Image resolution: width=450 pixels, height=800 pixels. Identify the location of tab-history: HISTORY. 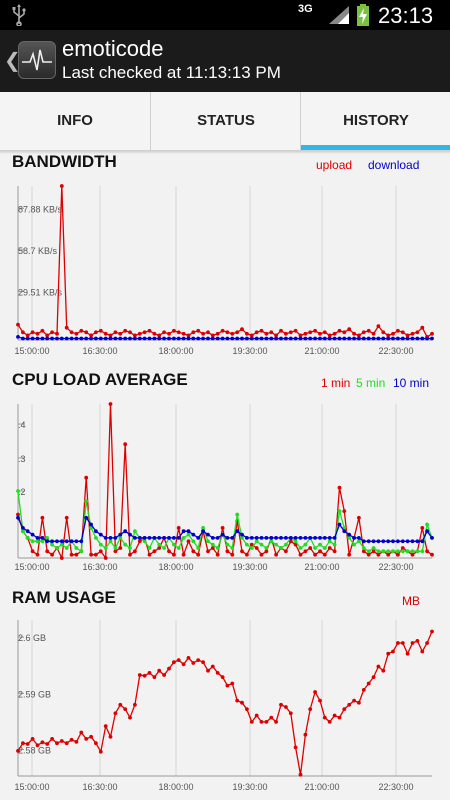
(375, 121).